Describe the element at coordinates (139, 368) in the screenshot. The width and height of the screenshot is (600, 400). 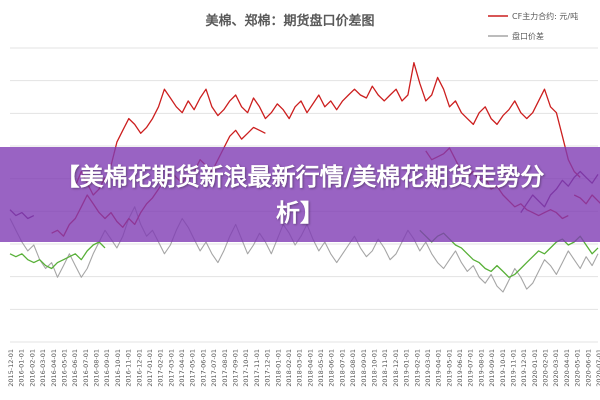
I see `x-tick-label: 2016-12-01` at that location.